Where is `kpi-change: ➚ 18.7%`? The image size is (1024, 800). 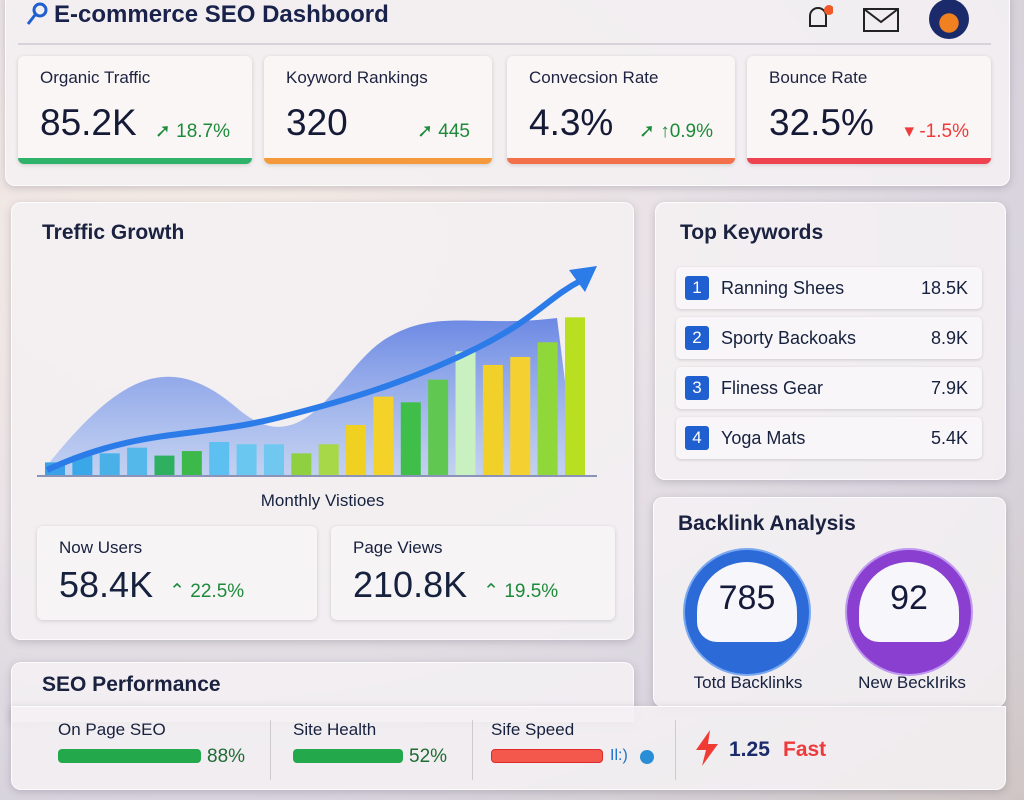 kpi-change: ➚ 18.7% is located at coordinates (192, 131).